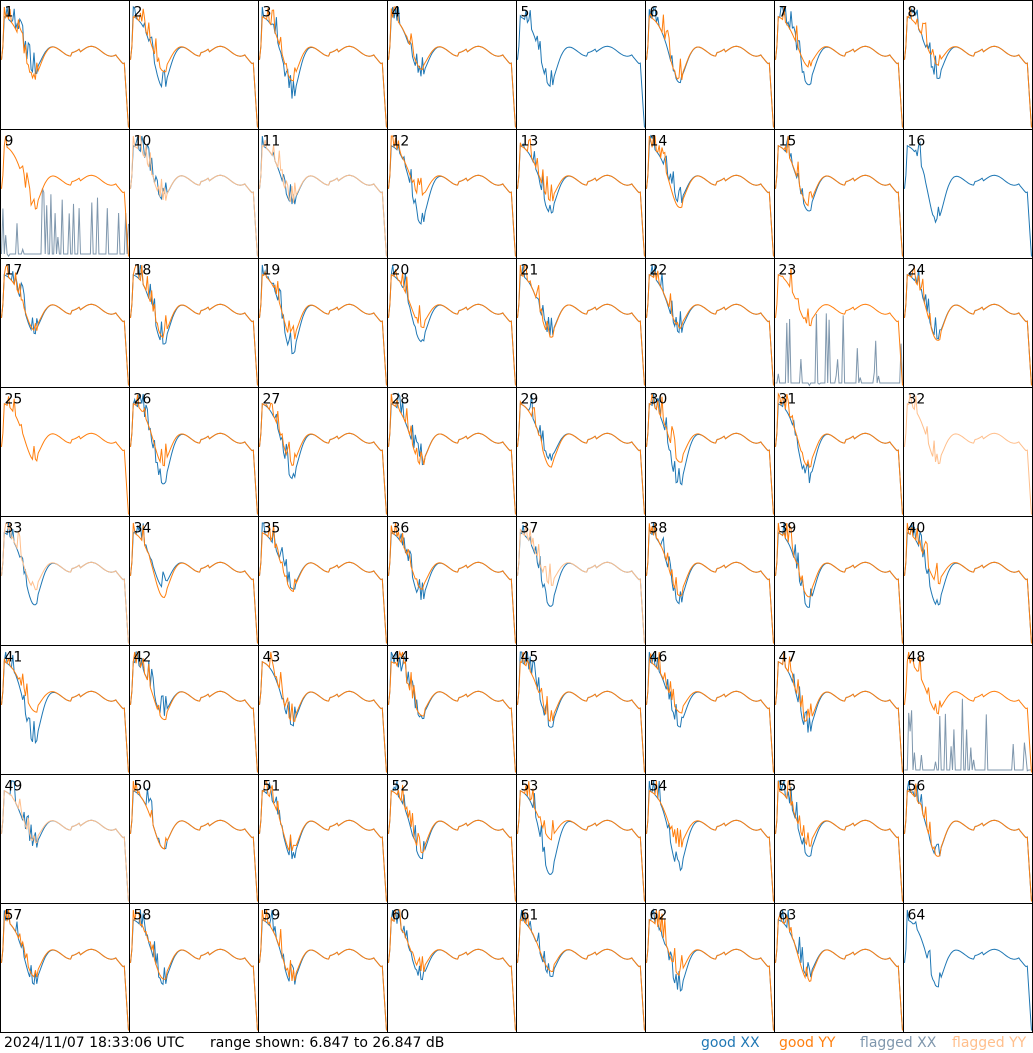 The height and width of the screenshot is (1053, 1033). Describe the element at coordinates (654, 13) in the screenshot. I see `panel-label: 6` at that location.